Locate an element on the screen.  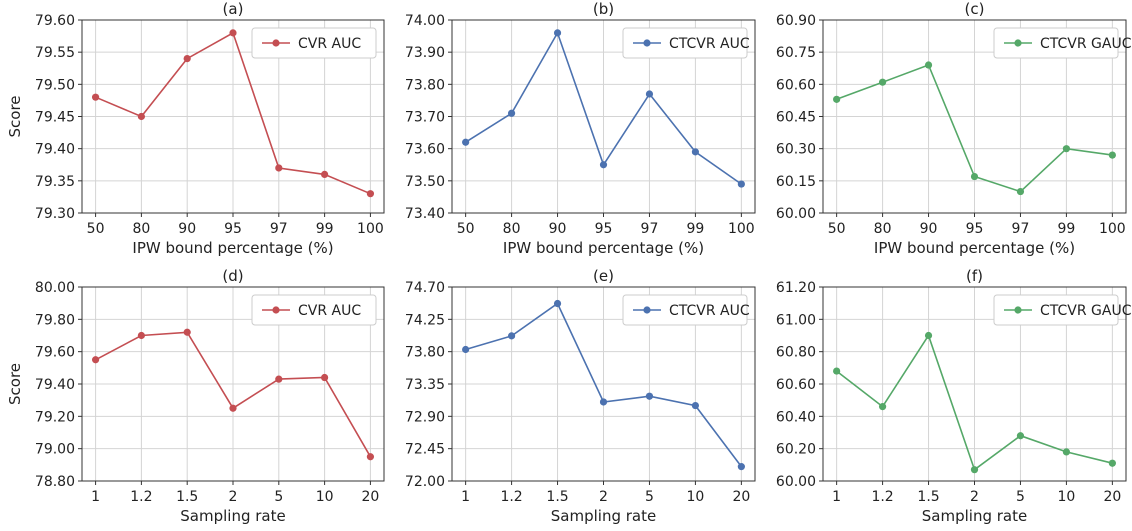
y-tick-label: 72.45 is located at coordinates (425, 450).